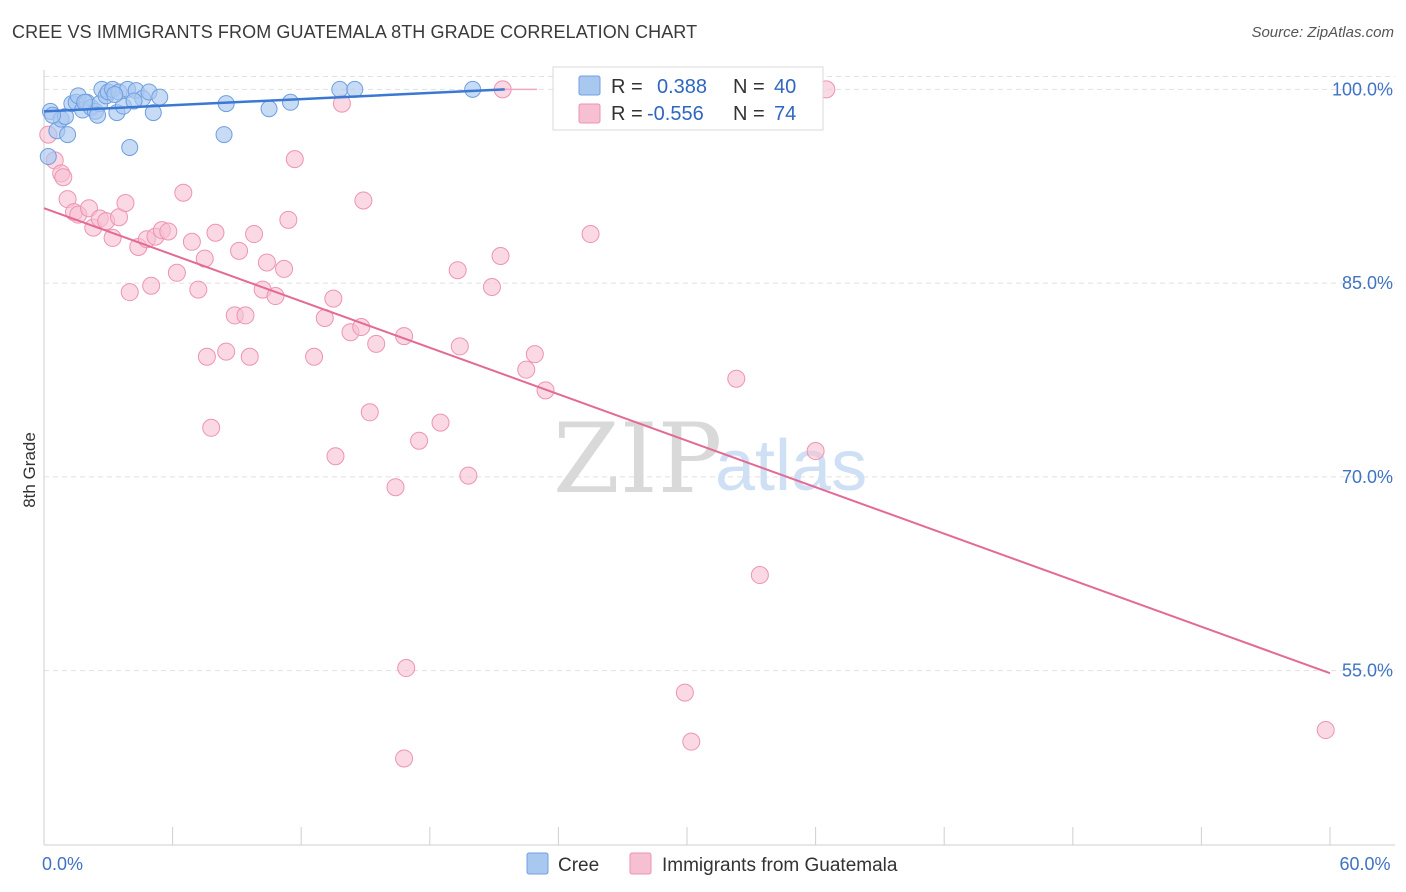  Describe the element at coordinates (675, 114) in the screenshot. I see `legend-r-value-2: -0.556` at that location.